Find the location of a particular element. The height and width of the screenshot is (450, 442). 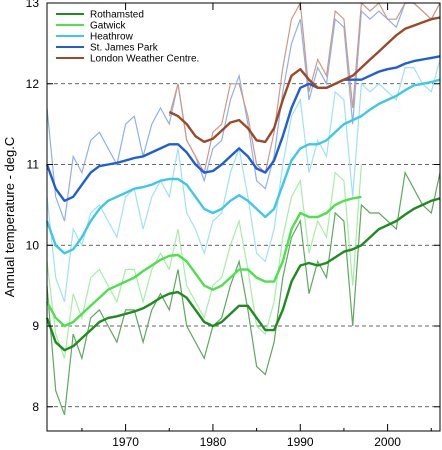

y-tick-label: 10 is located at coordinates (33, 245).